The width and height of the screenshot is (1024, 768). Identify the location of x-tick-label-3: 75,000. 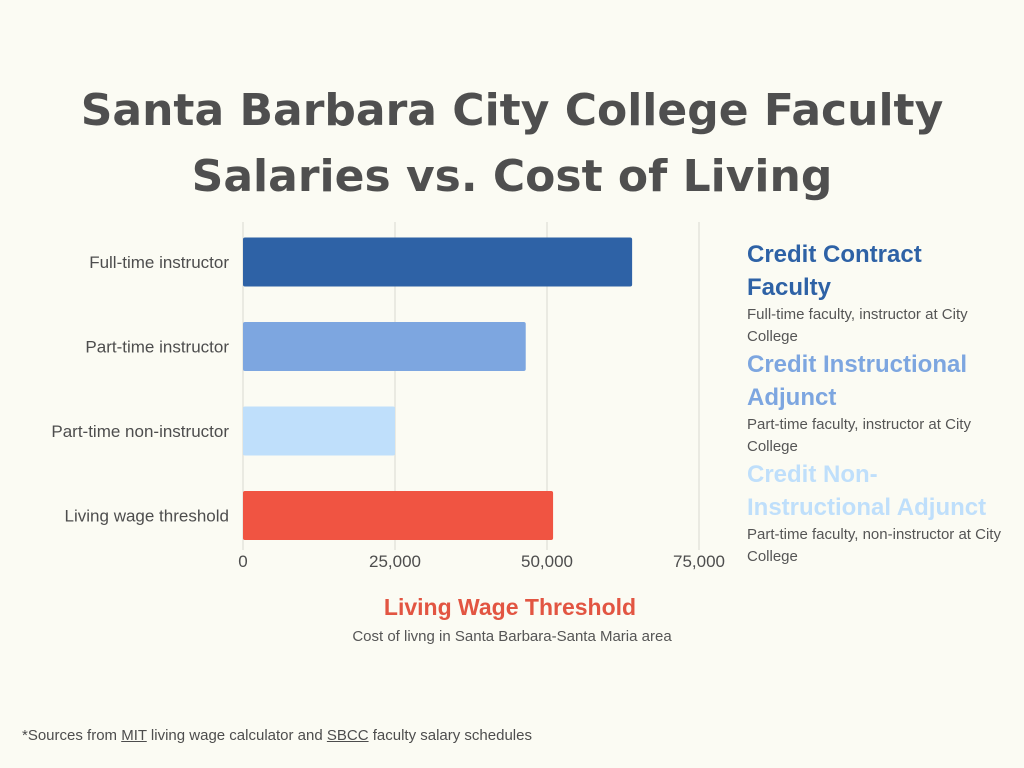
(699, 561).